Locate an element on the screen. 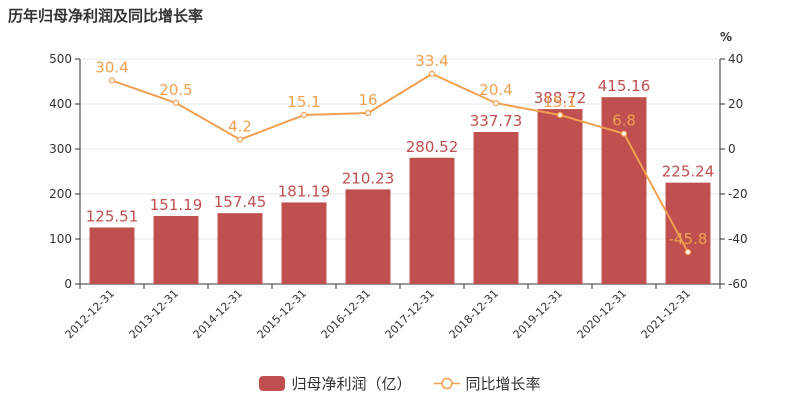  y-left-tick-label: 0 is located at coordinates (68, 284).